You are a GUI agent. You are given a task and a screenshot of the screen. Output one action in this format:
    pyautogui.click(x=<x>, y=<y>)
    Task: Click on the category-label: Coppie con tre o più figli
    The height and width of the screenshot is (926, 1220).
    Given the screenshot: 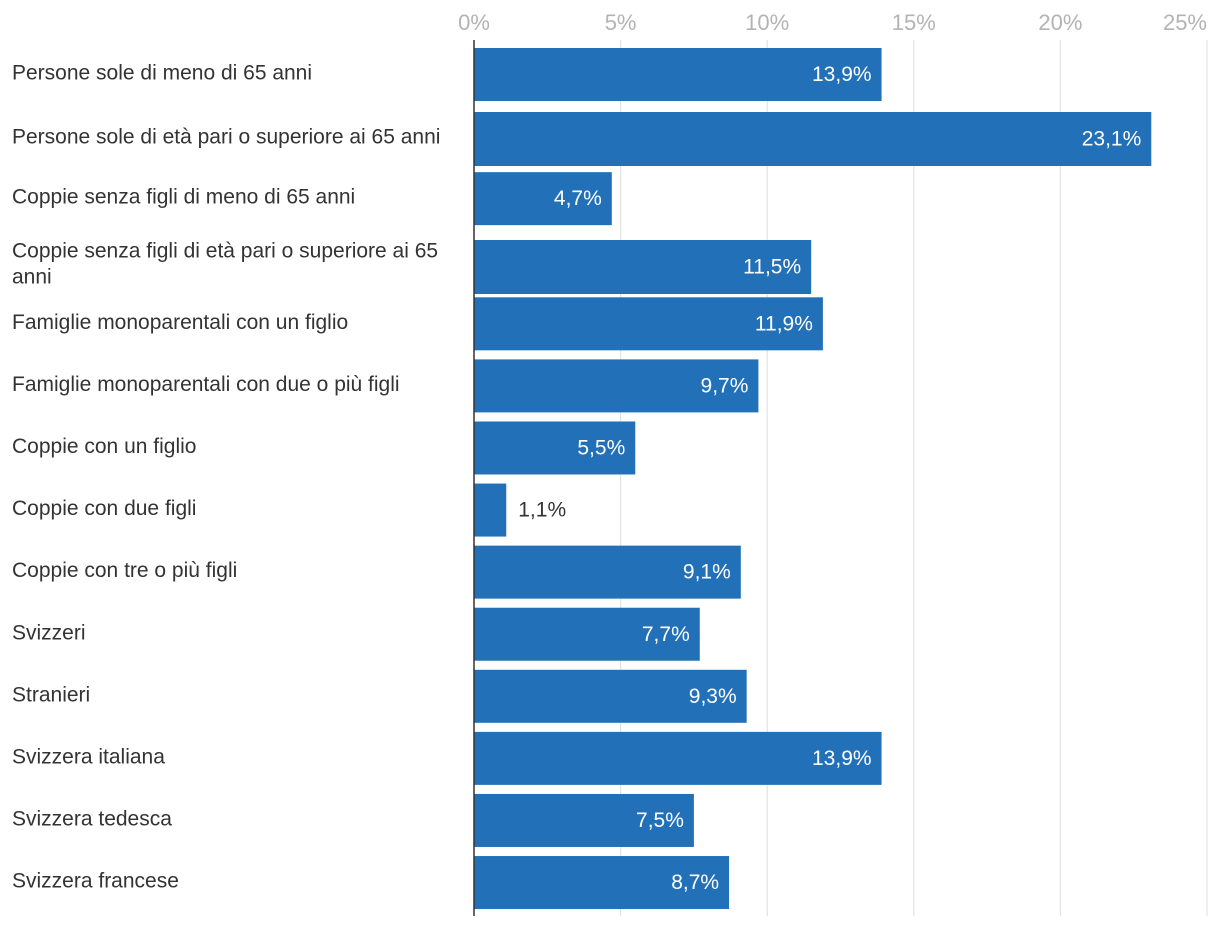 What is the action you would take?
    pyautogui.click(x=124, y=570)
    